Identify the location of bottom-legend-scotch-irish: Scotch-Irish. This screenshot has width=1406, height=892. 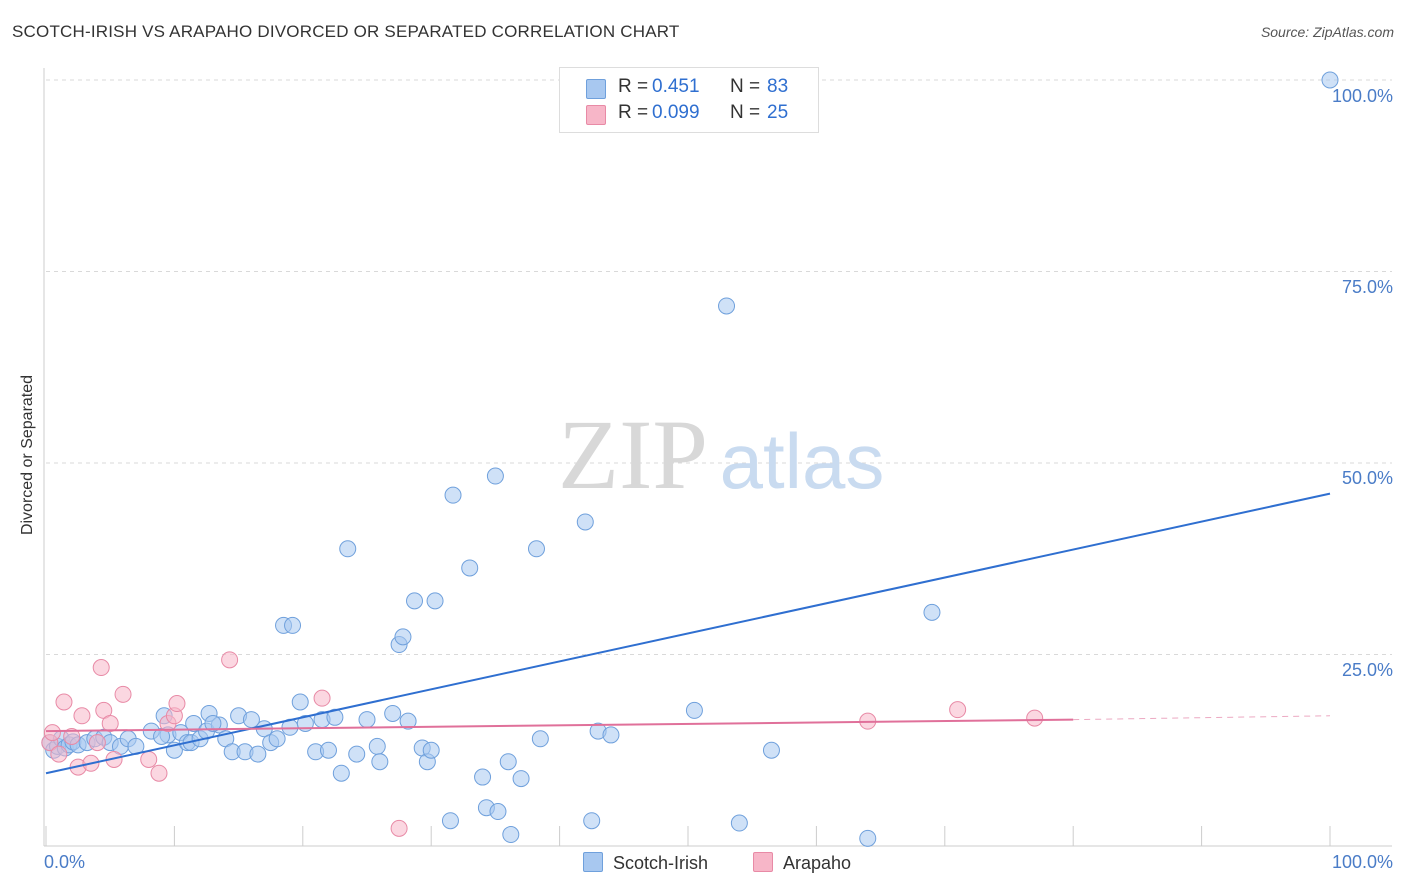
(645, 863).